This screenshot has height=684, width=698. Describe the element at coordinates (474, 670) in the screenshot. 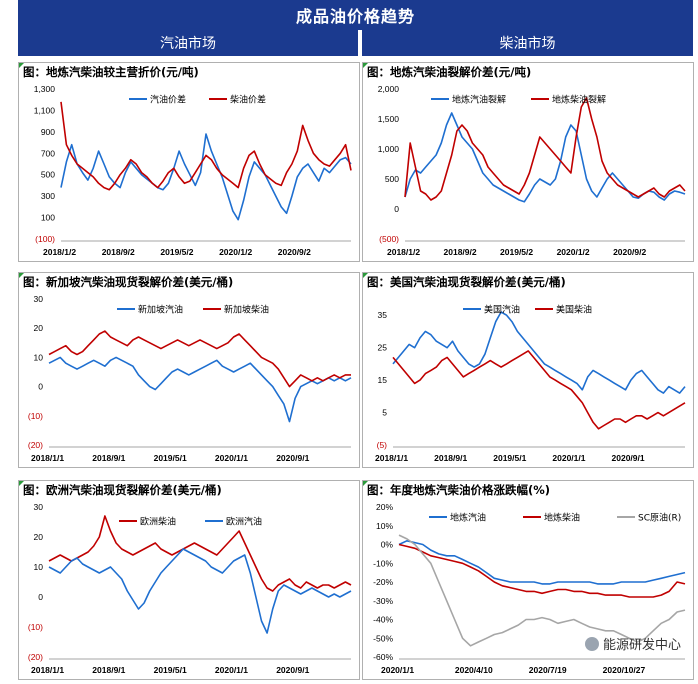

I see `x-tick-label: 2020/4/10` at that location.